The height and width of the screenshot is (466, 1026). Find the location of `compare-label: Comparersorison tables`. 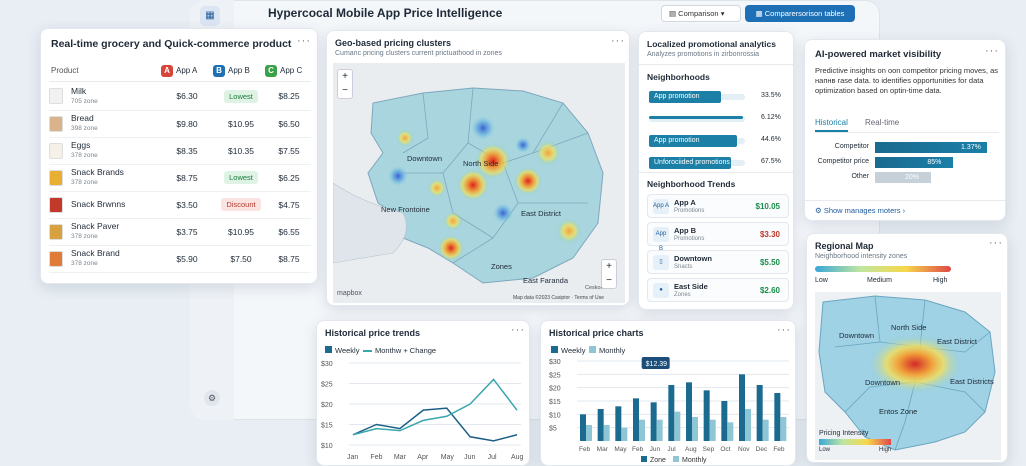

compare-label: Comparersorison tables is located at coordinates (804, 13).